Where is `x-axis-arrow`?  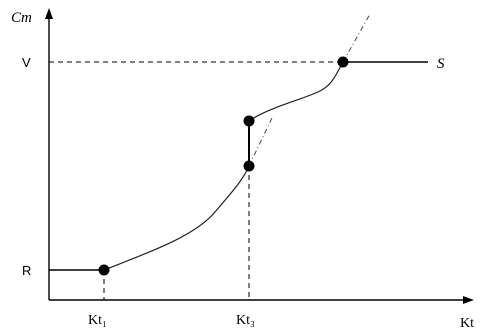
x-axis-arrow is located at coordinates (468, 300).